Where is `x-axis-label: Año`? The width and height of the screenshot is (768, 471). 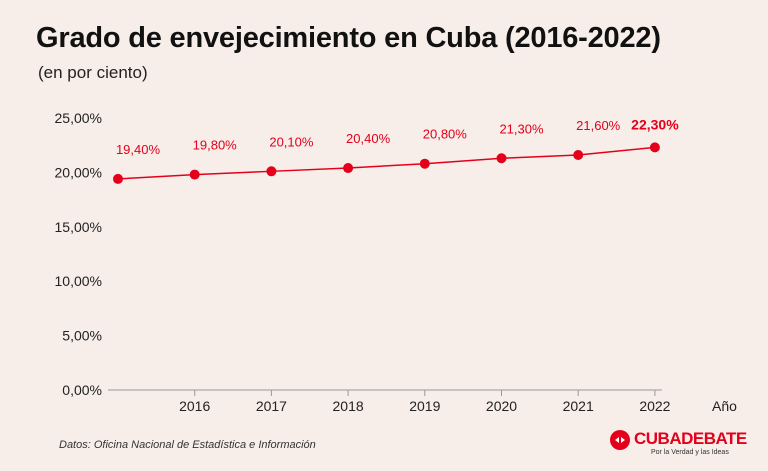 x-axis-label: Año is located at coordinates (724, 406).